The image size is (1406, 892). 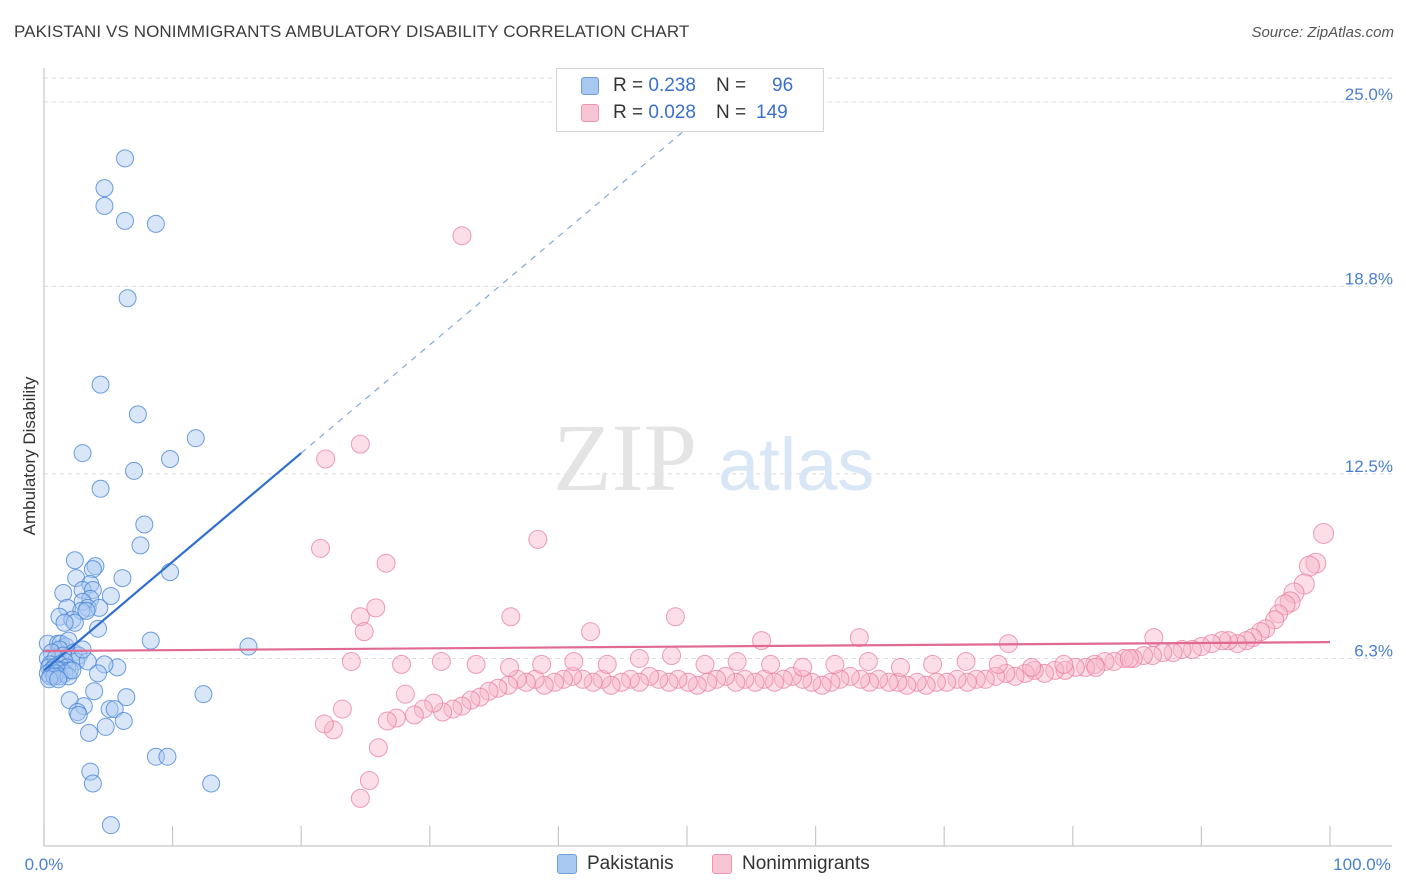 I want to click on stats-legend: R = 0.238 N = 96 R = 0.028 N = 149, so click(x=690, y=100).